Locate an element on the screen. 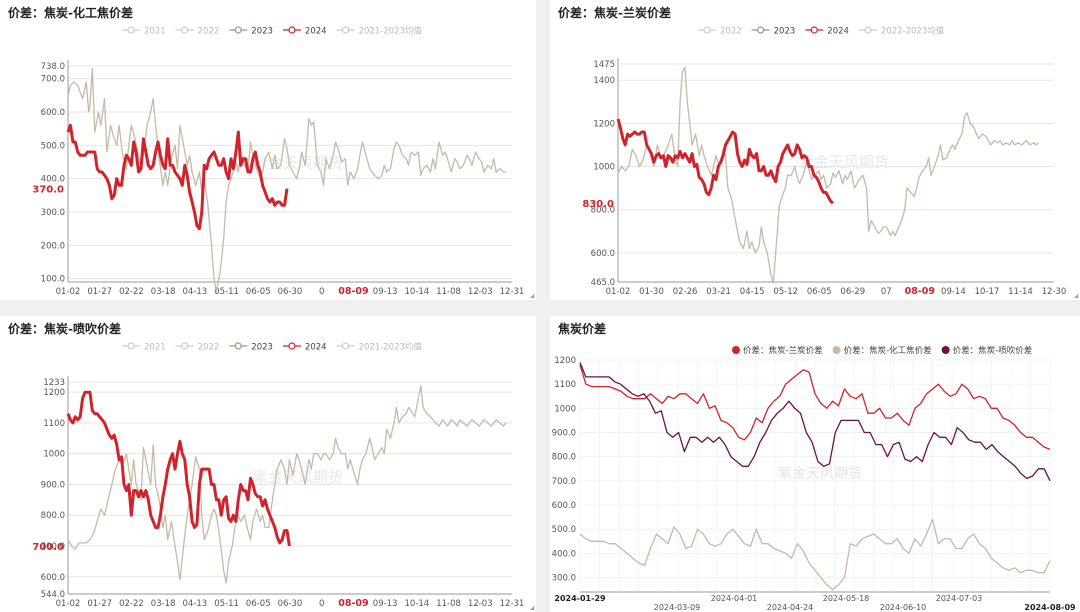  current-value-label: 830.0 is located at coordinates (598, 204).